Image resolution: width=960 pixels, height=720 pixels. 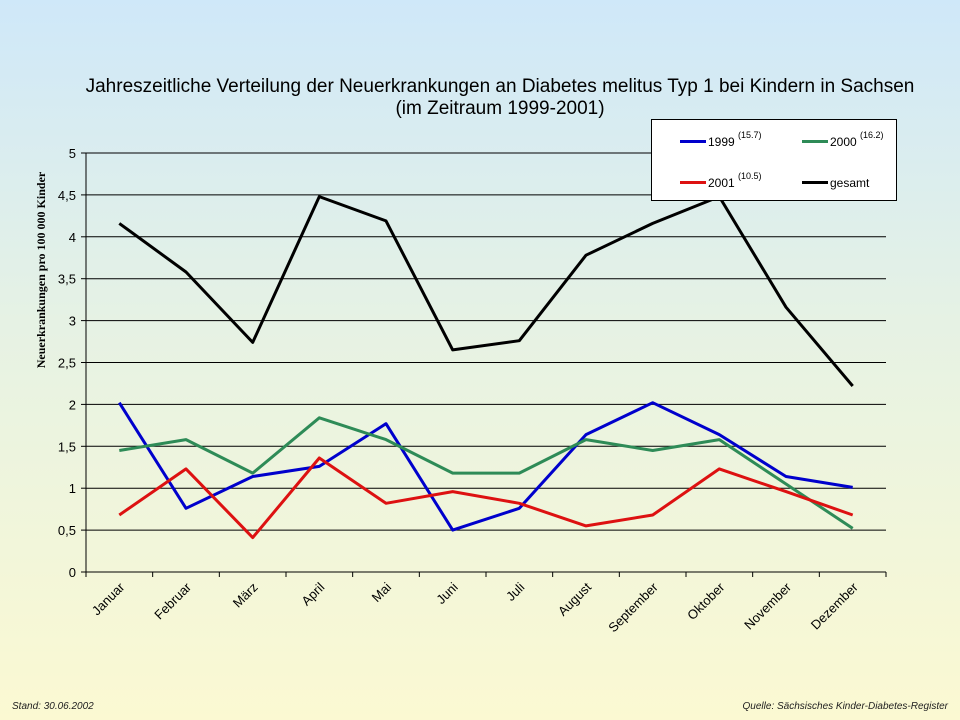 What do you see at coordinates (172, 600) in the screenshot?
I see `x-tick-label: Februar` at bounding box center [172, 600].